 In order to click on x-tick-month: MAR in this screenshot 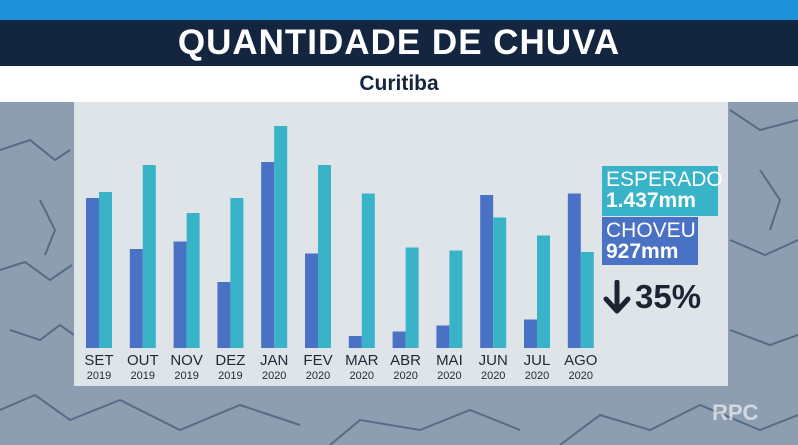, I will do `click(362, 360)`.